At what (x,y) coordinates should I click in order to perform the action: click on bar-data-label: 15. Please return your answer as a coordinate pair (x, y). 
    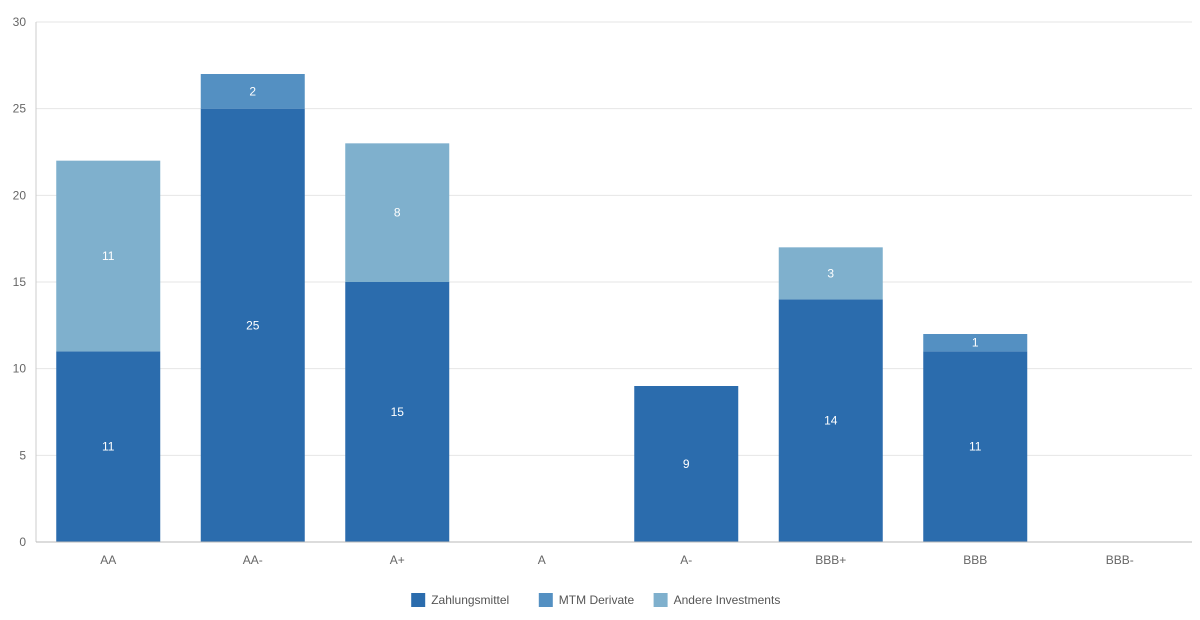
    Looking at the image, I should click on (398, 412).